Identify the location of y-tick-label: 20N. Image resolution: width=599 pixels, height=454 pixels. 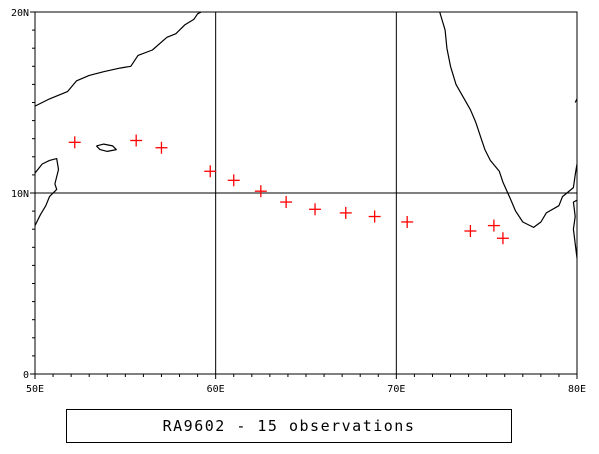
(20, 13).